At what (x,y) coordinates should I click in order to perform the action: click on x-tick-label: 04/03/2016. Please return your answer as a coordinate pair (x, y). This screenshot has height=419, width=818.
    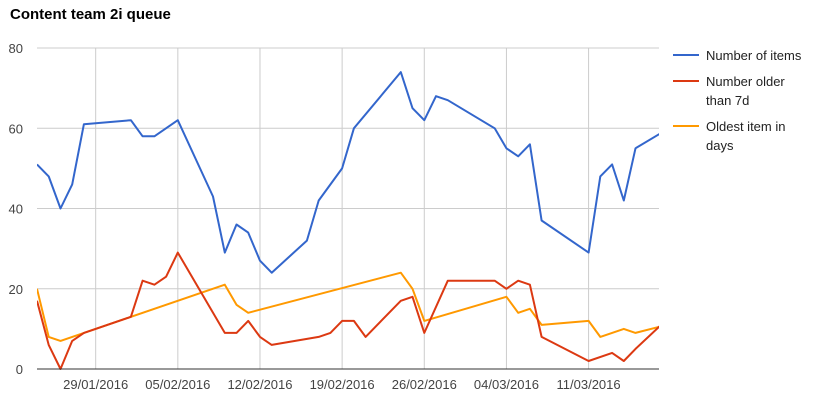
    Looking at the image, I should click on (506, 384).